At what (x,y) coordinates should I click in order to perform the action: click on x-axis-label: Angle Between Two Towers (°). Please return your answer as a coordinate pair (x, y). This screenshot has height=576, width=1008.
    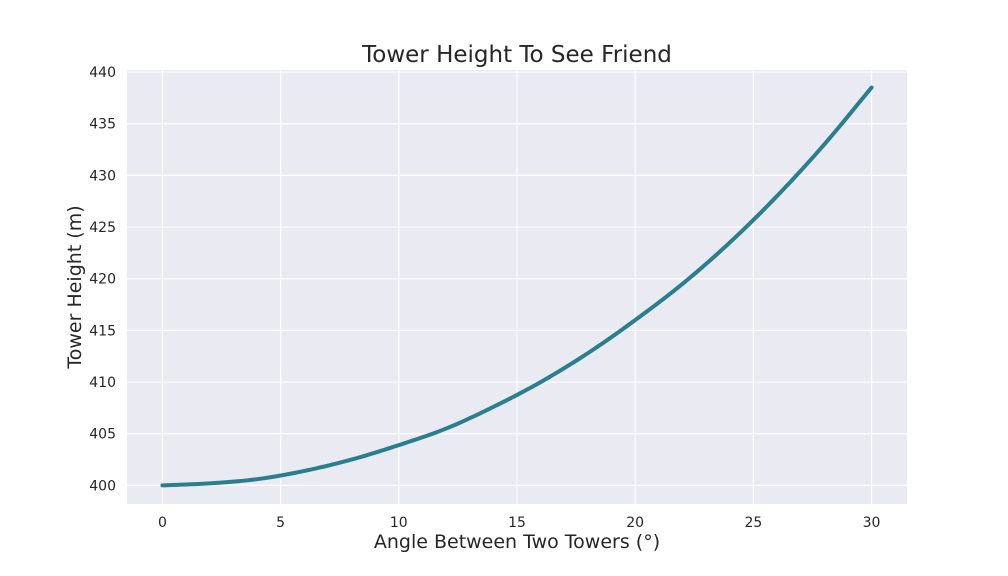
    Looking at the image, I should click on (517, 542).